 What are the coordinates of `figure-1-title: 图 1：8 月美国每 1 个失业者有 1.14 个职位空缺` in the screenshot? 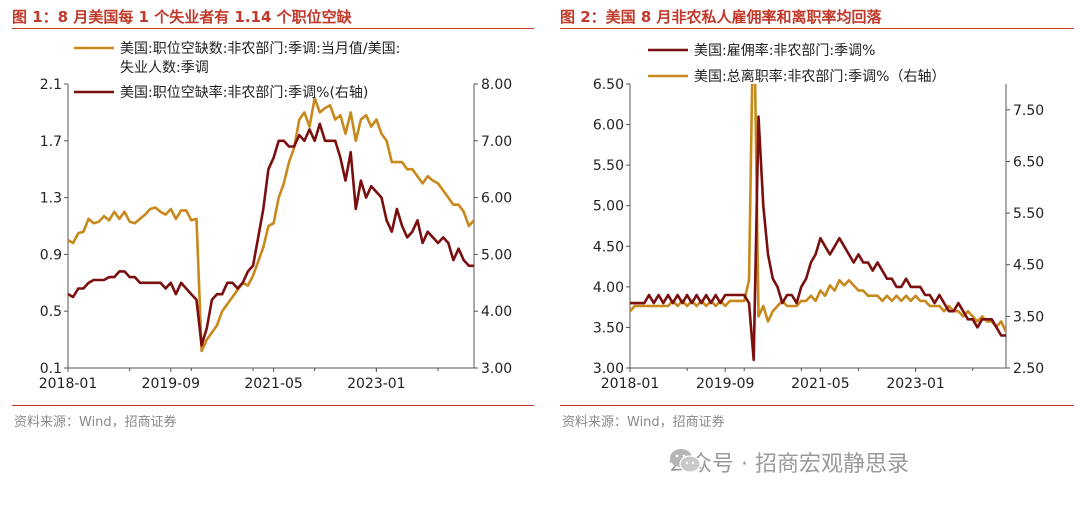 It's located at (182, 17).